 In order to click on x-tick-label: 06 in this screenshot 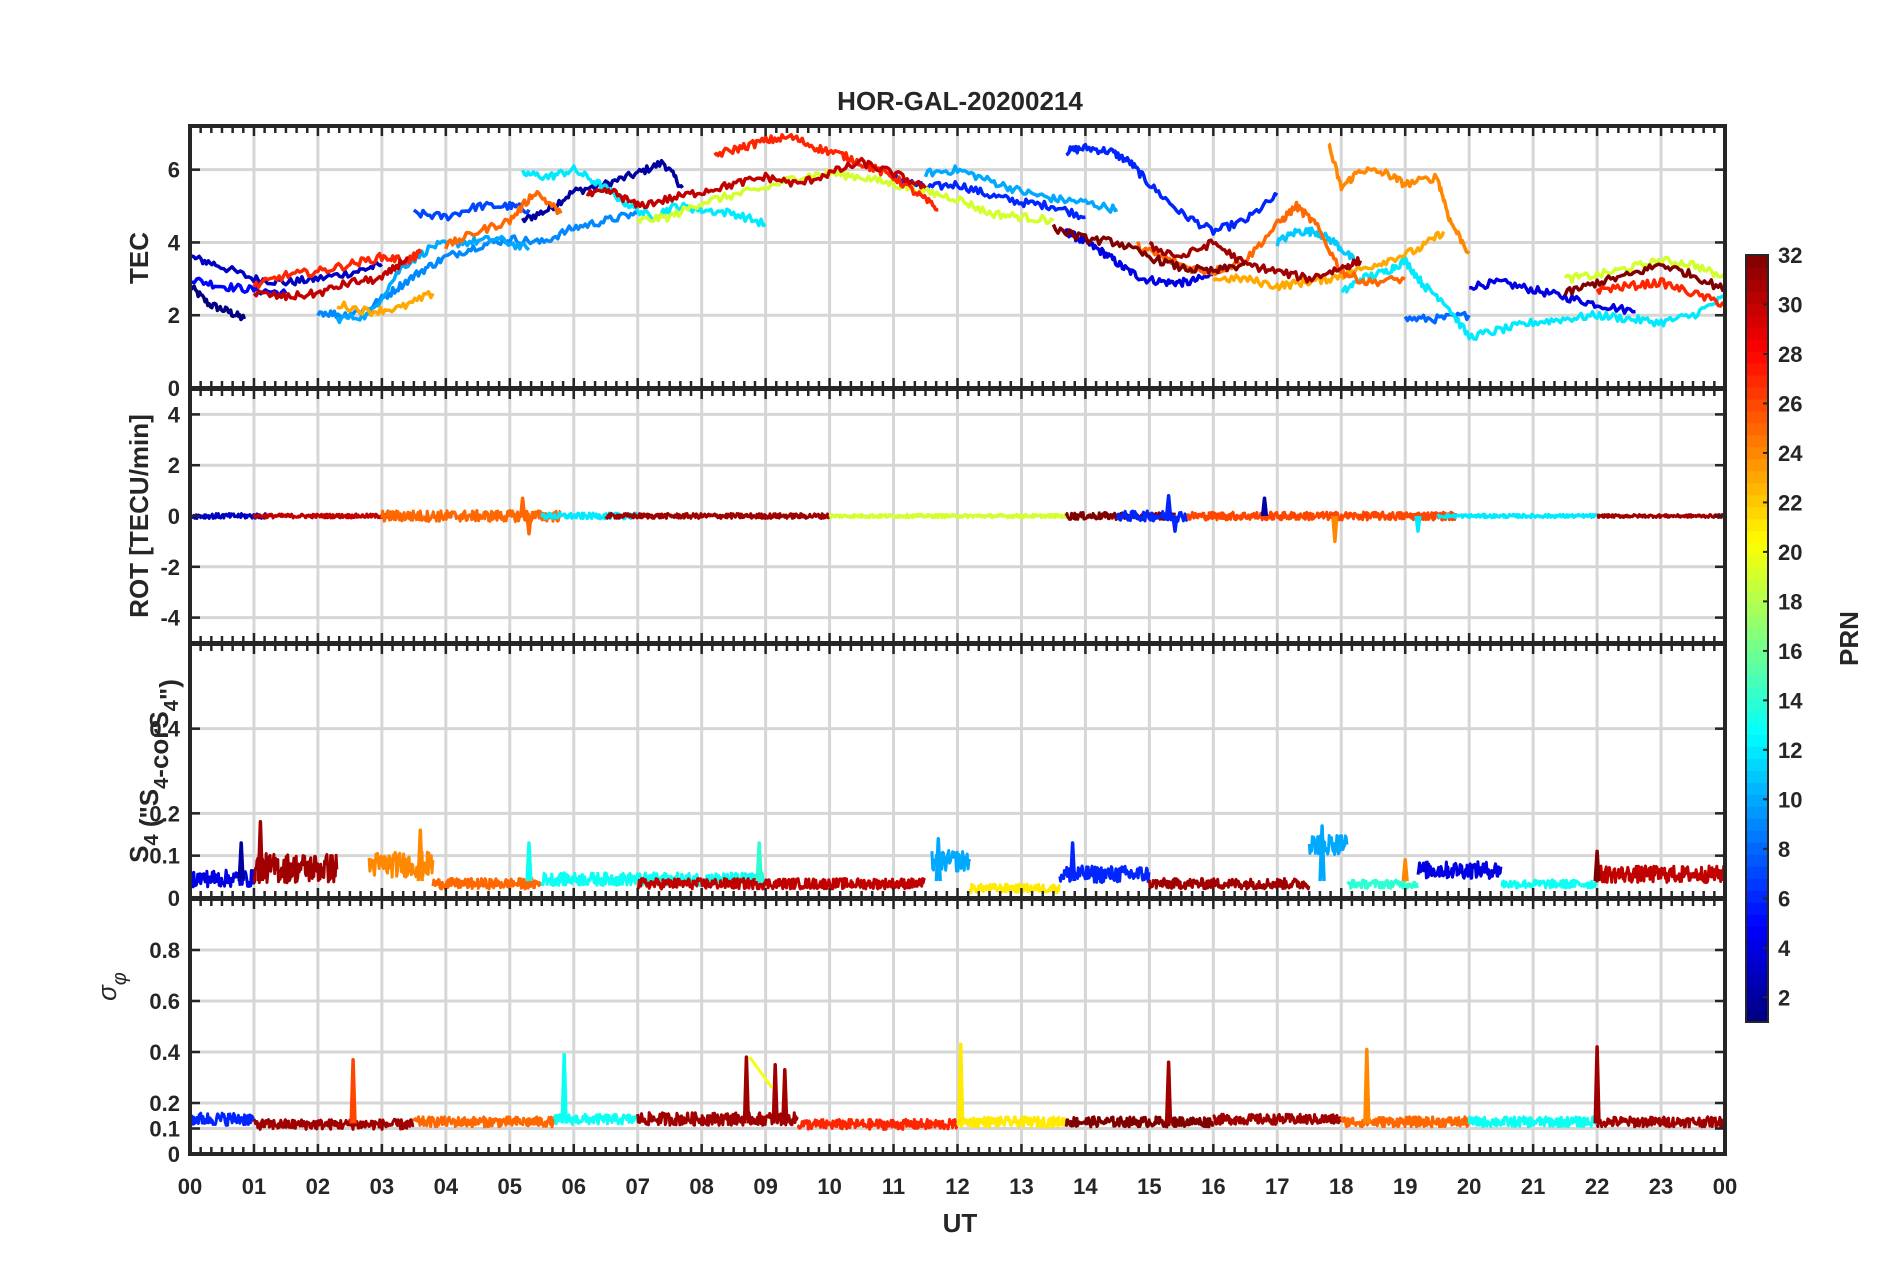, I will do `click(574, 1186)`.